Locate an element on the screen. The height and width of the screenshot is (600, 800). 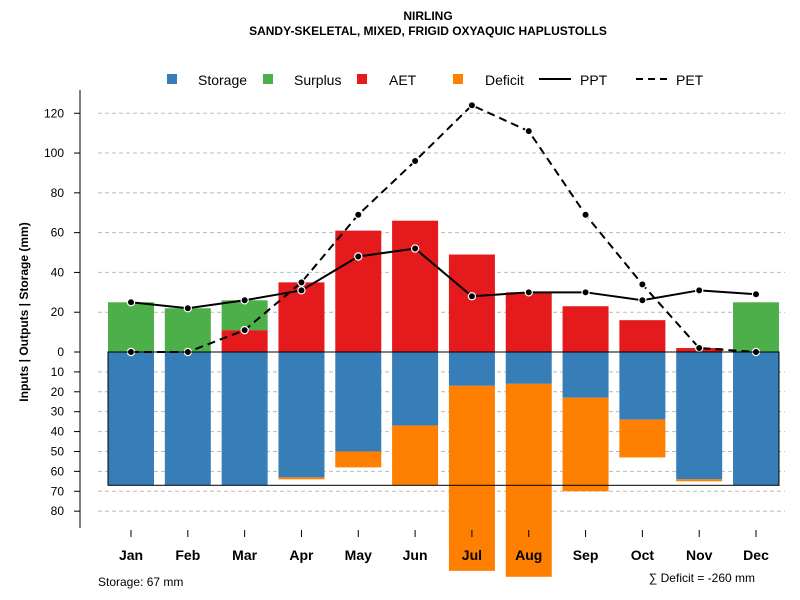
y-tick-label-upper-0: 0 is located at coordinates (60, 352).